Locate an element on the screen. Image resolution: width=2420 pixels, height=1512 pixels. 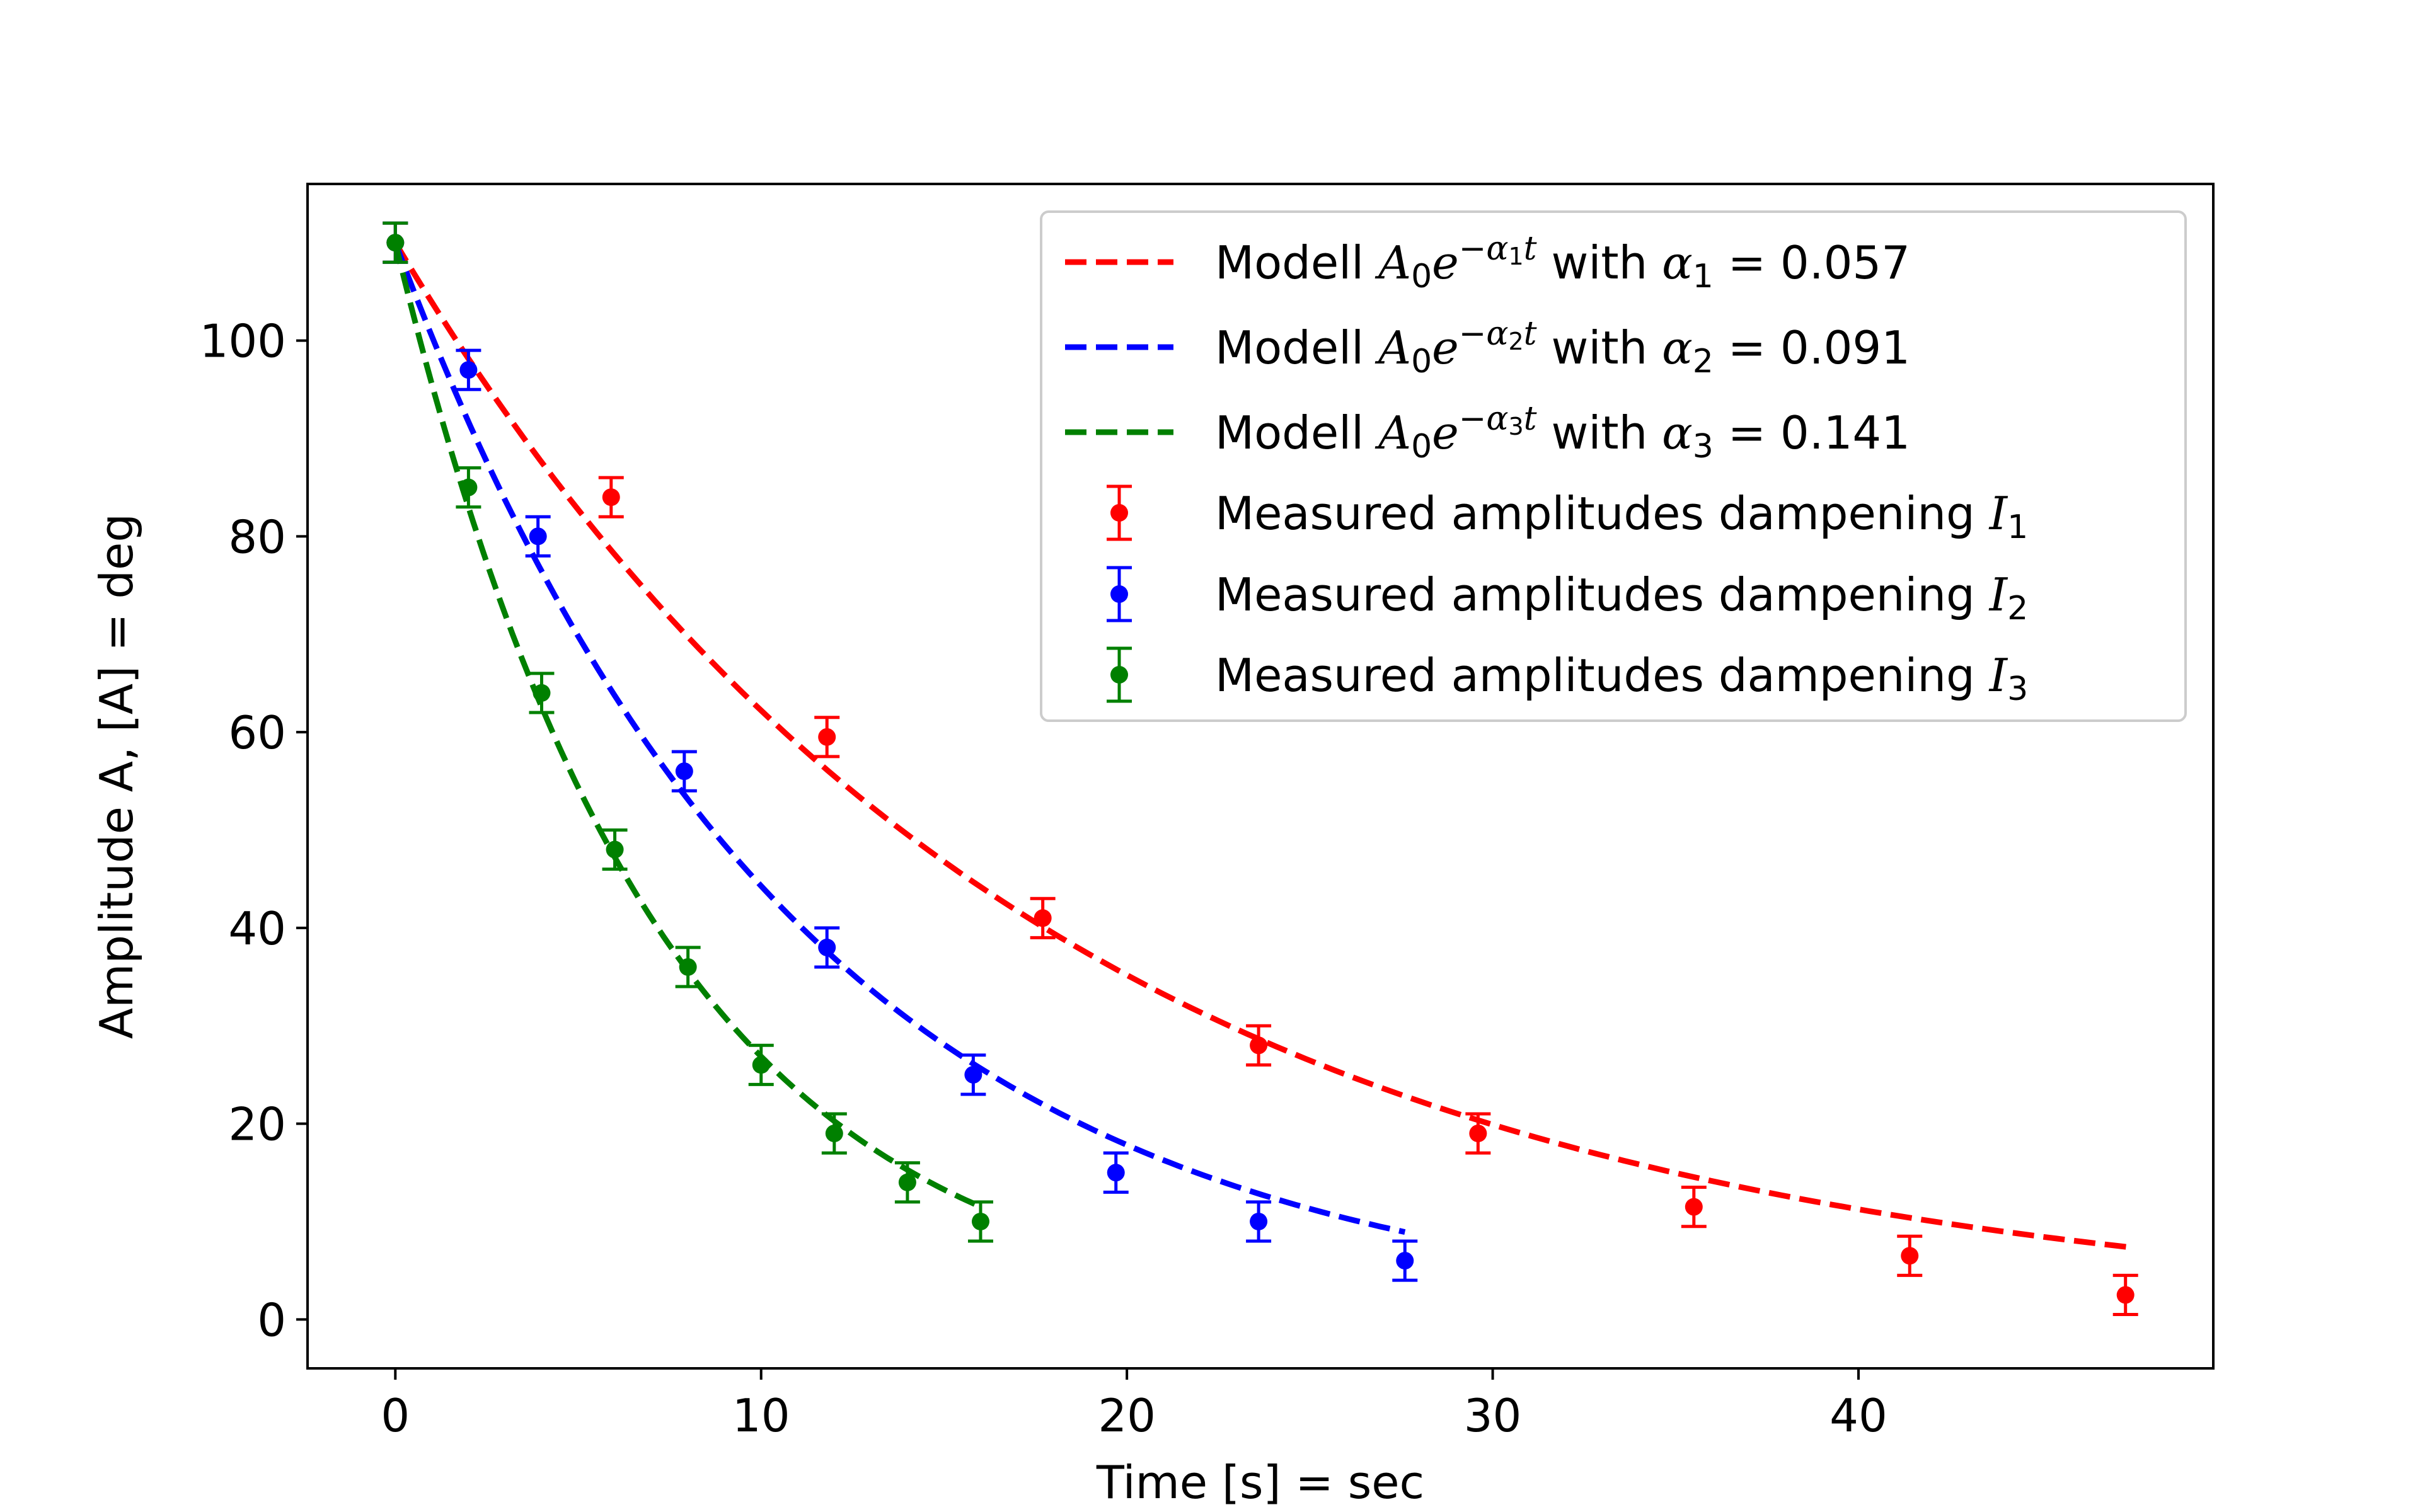
y-tick-label: 40 is located at coordinates (257, 928).